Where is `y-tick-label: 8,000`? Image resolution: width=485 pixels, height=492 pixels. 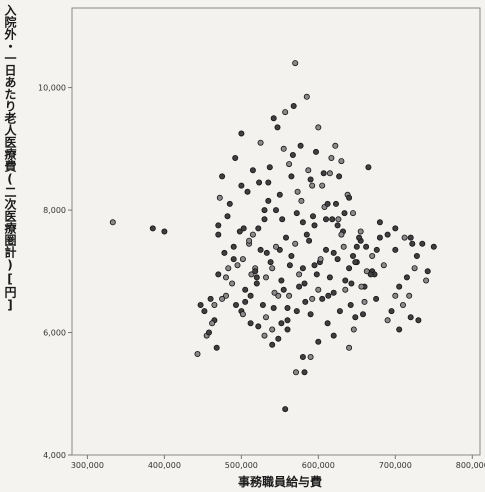
y-tick-label: 8,000 is located at coordinates (54, 210).